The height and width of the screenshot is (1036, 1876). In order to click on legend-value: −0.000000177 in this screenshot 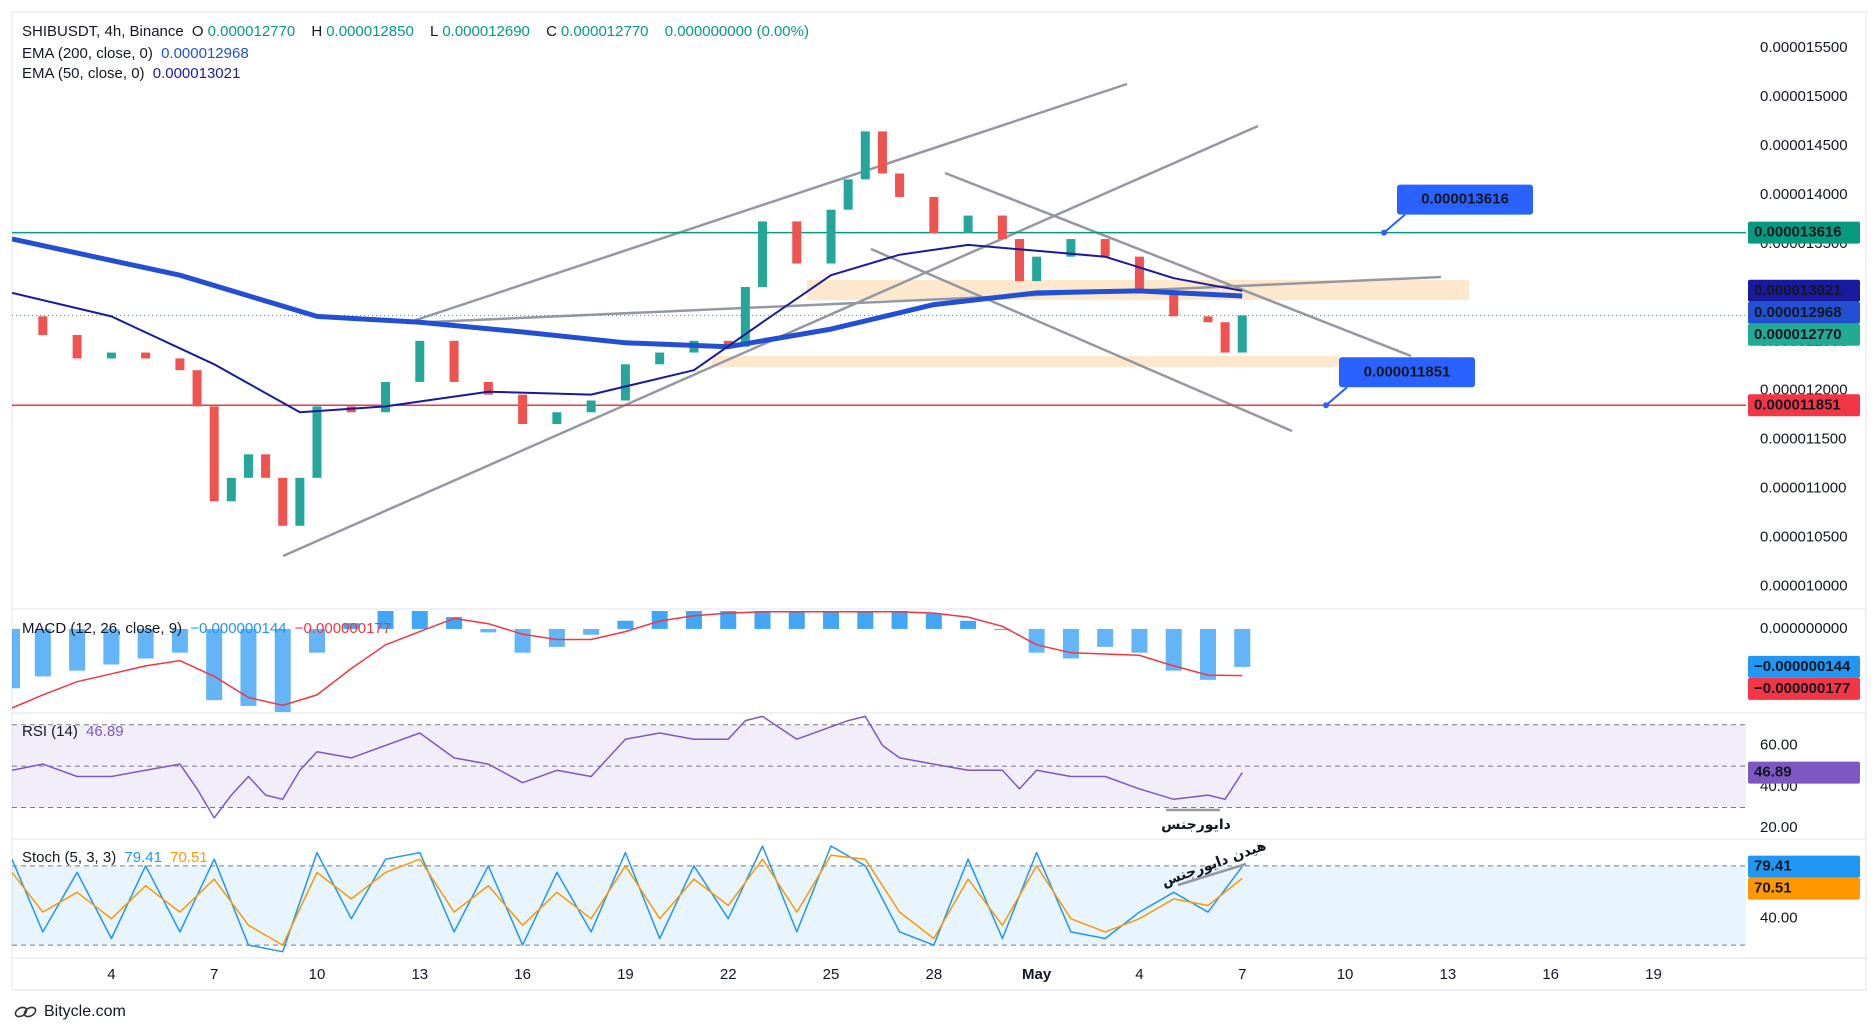, I will do `click(343, 628)`.